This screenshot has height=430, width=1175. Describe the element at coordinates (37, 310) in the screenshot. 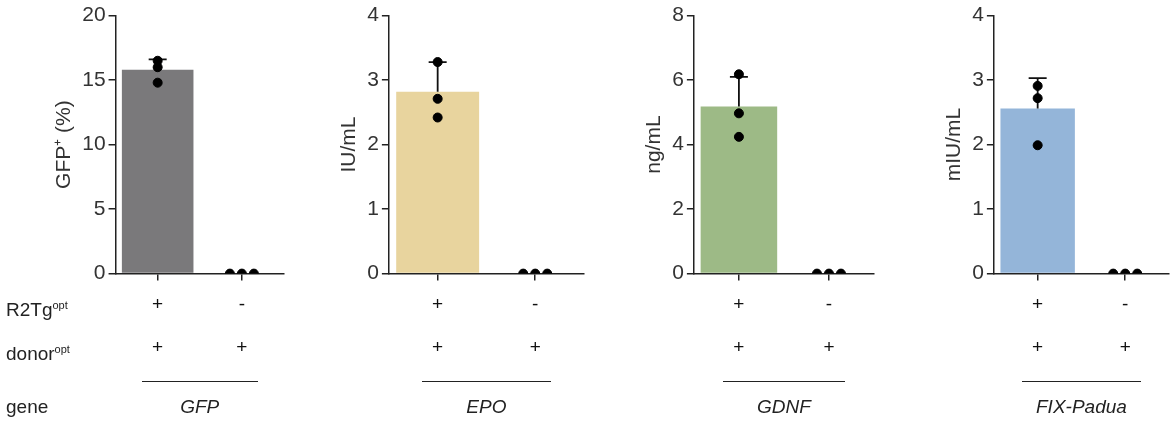

I see `text: R2Tg$^{opt}$` at that location.